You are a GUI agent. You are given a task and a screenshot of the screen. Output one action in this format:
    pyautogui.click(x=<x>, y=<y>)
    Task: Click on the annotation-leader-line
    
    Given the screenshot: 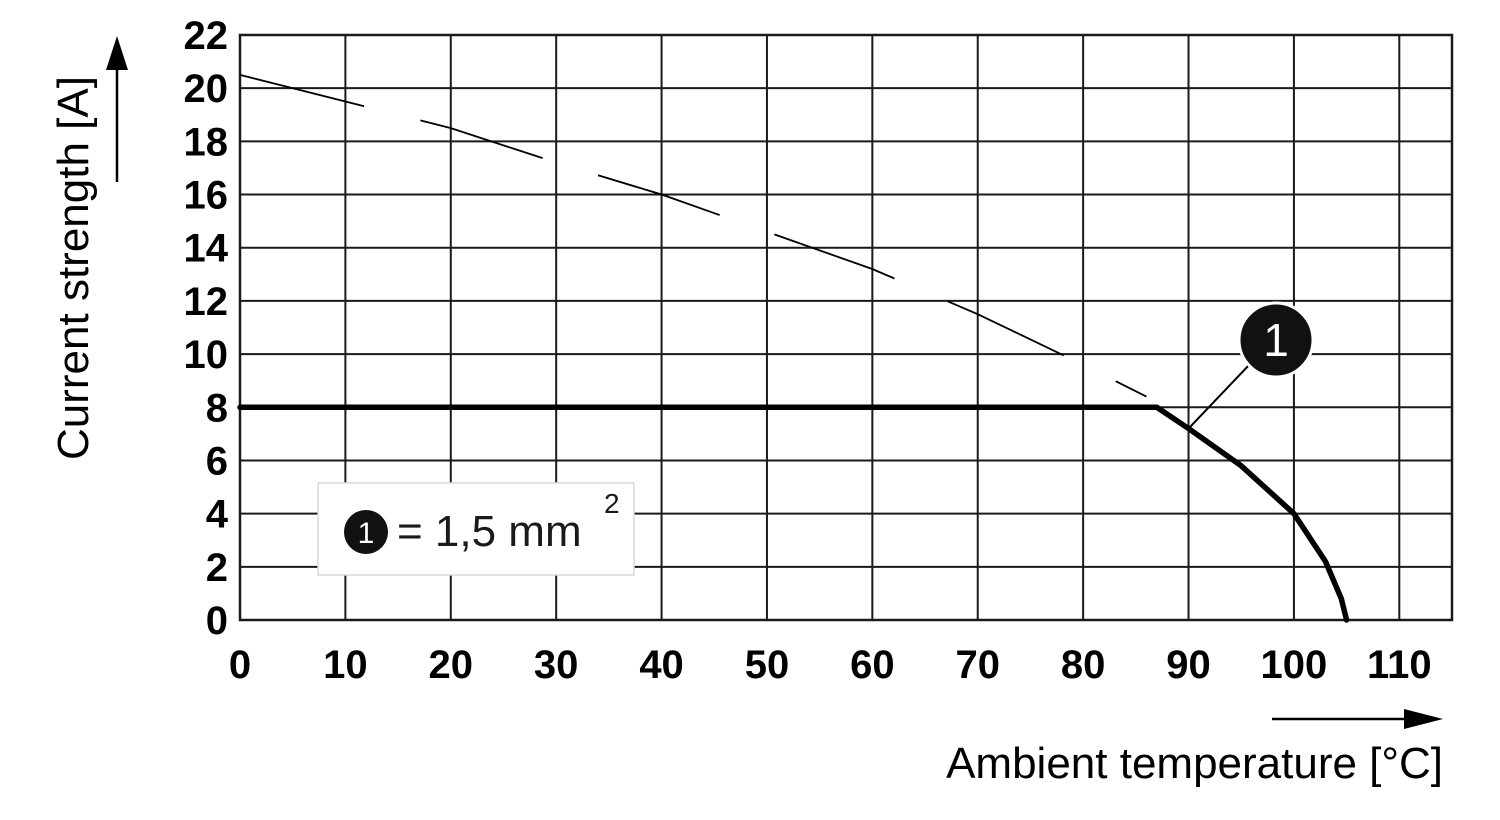 What is the action you would take?
    pyautogui.click(x=1219, y=396)
    